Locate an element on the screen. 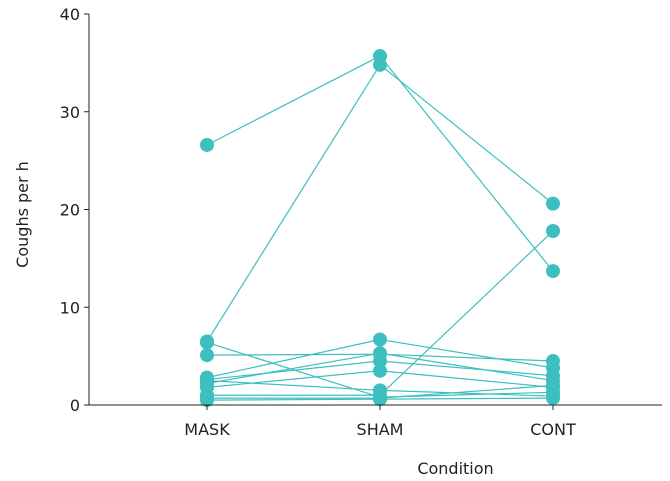 The image size is (670, 481). x-axis-ticks: MASK SHAM CONT is located at coordinates (380, 422).